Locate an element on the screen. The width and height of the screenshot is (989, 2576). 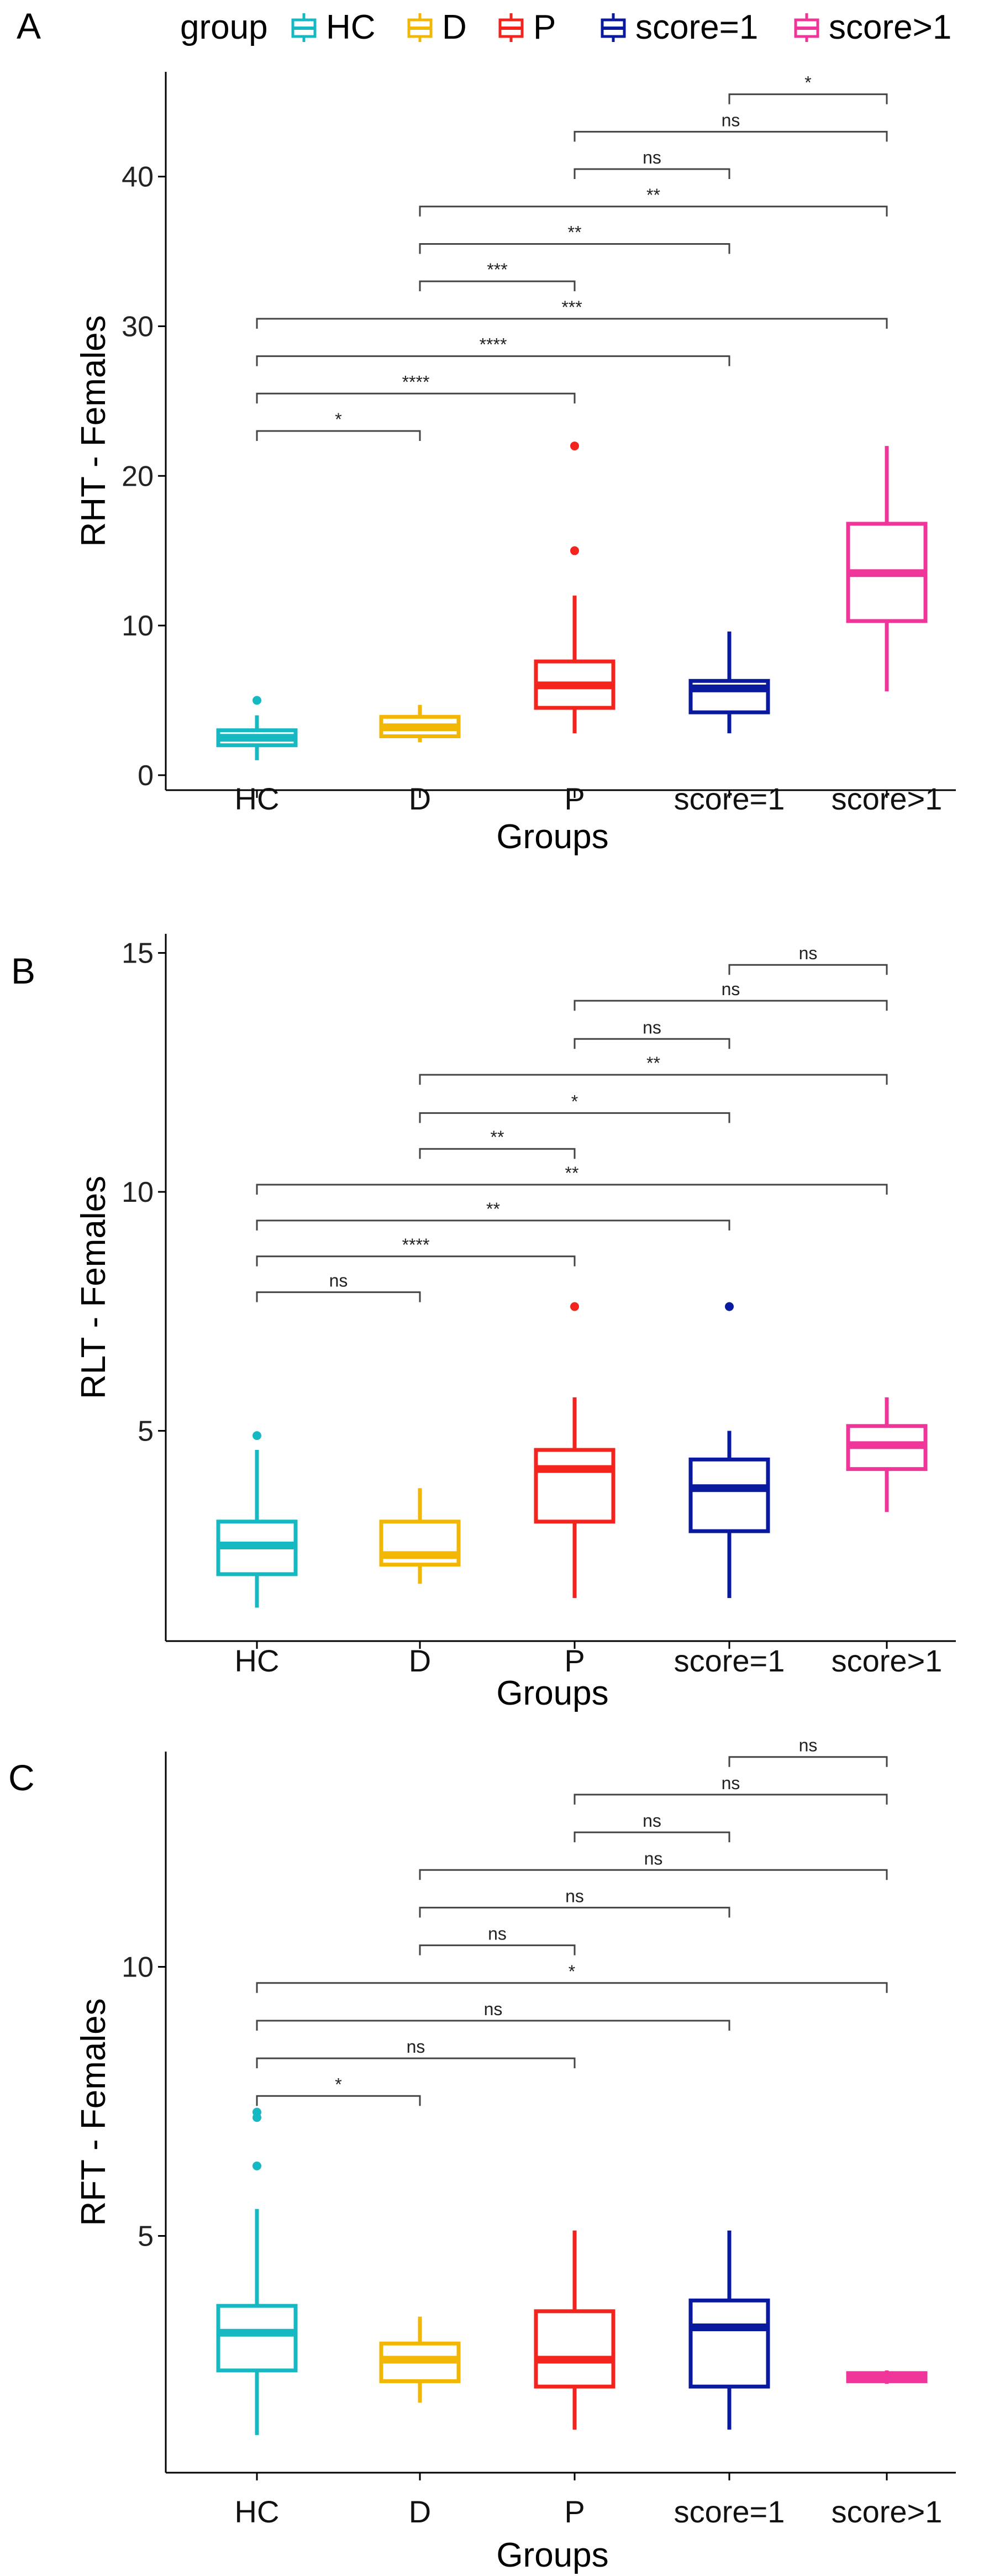
y-axis-label: RFT - Females is located at coordinates (94, 2112).